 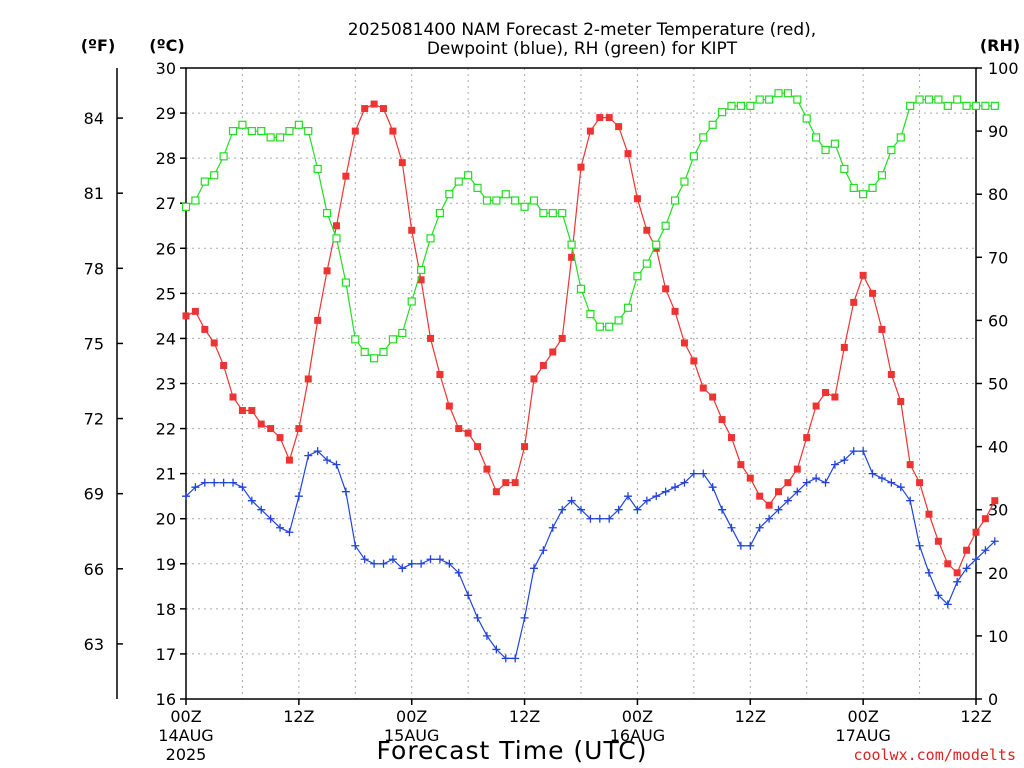 What do you see at coordinates (166, 203) in the screenshot?
I see `celsius-tick-label: 27` at bounding box center [166, 203].